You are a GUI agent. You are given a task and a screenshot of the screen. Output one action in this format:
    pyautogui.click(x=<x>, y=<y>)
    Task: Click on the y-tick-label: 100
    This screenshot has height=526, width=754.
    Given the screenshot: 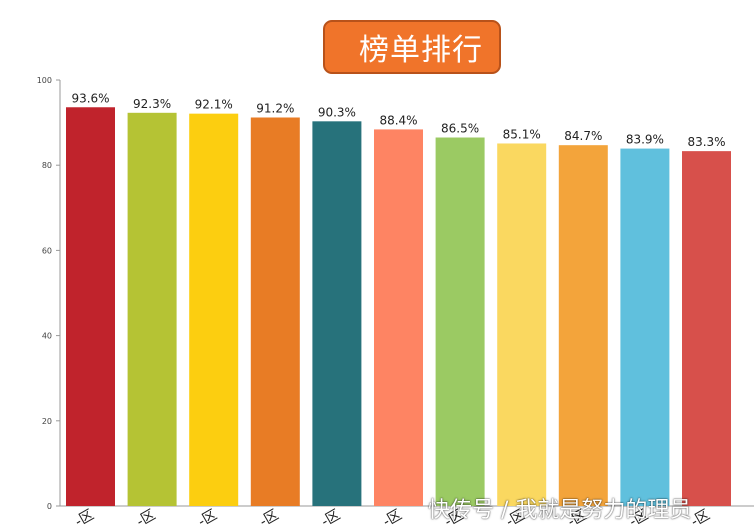 What is the action you would take?
    pyautogui.click(x=44, y=80)
    